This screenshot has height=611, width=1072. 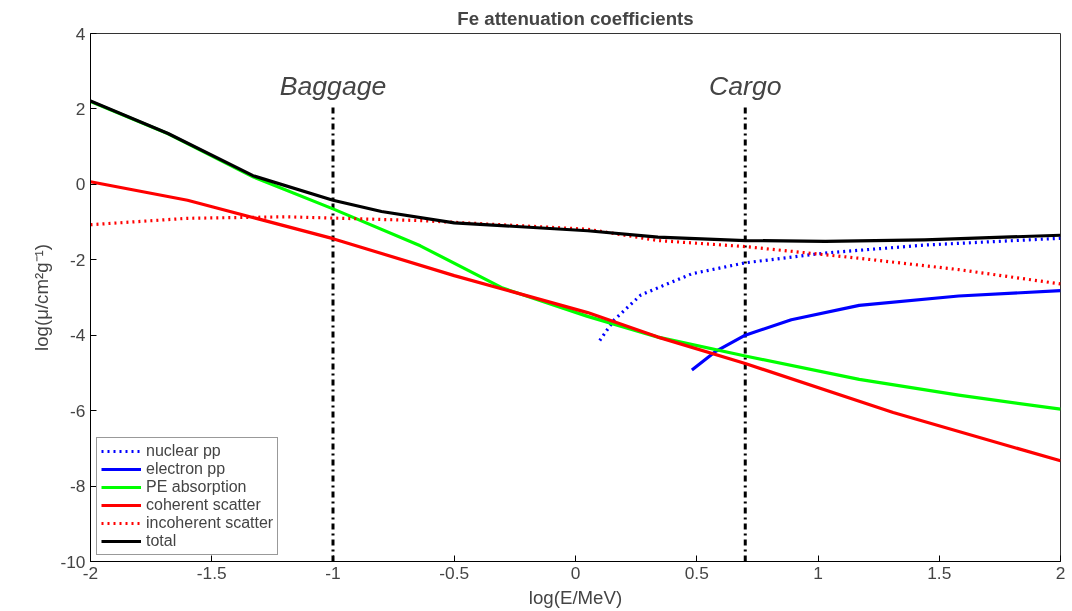 I want to click on y-axis-title: log(μ/cm²g⁻¹), so click(x=42, y=297).